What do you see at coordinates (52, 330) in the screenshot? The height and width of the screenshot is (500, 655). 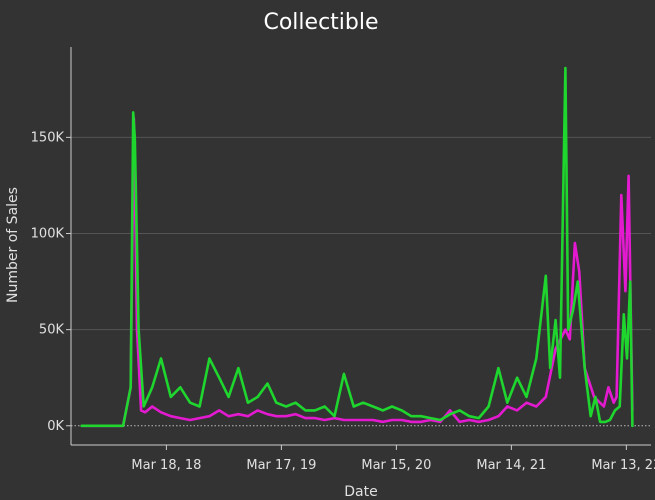 I see `y-tick-label: 50K` at bounding box center [52, 330].